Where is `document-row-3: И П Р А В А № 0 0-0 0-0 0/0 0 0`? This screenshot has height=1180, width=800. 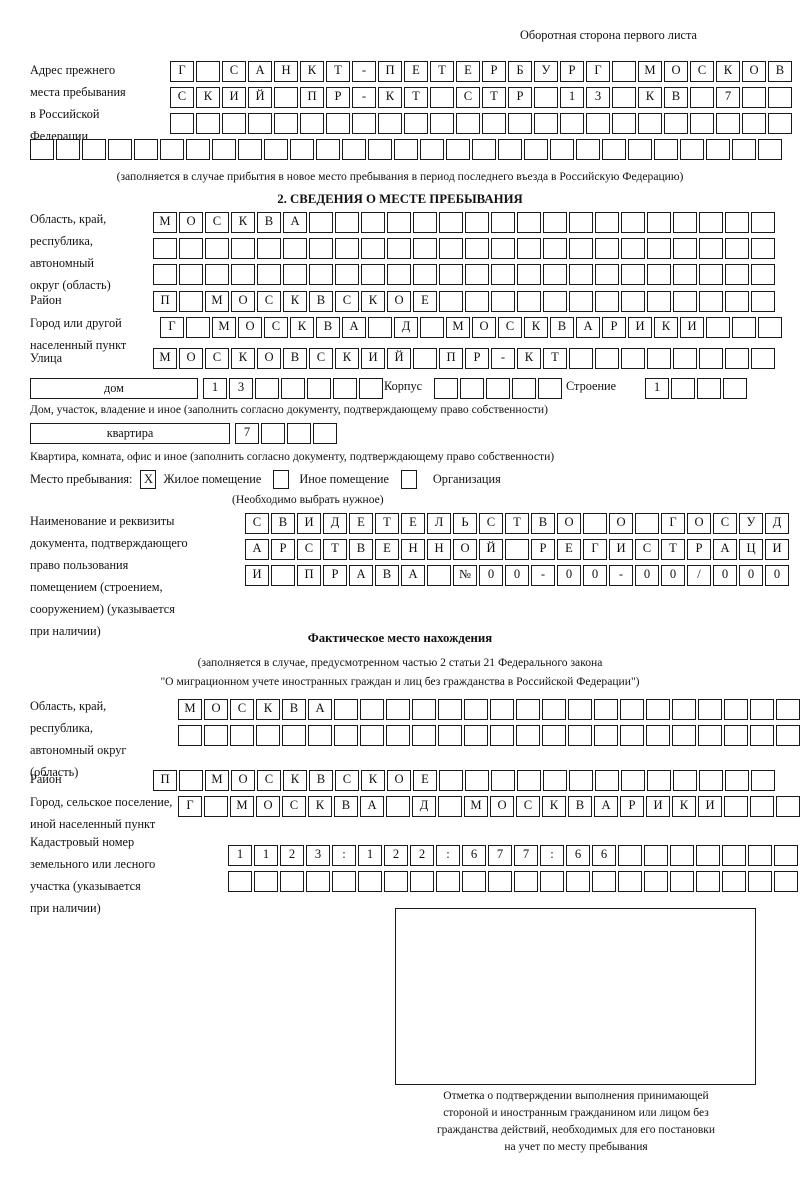 document-row-3: И П Р А В А № 0 0-0 0-0 0/0 0 0 is located at coordinates (518, 575).